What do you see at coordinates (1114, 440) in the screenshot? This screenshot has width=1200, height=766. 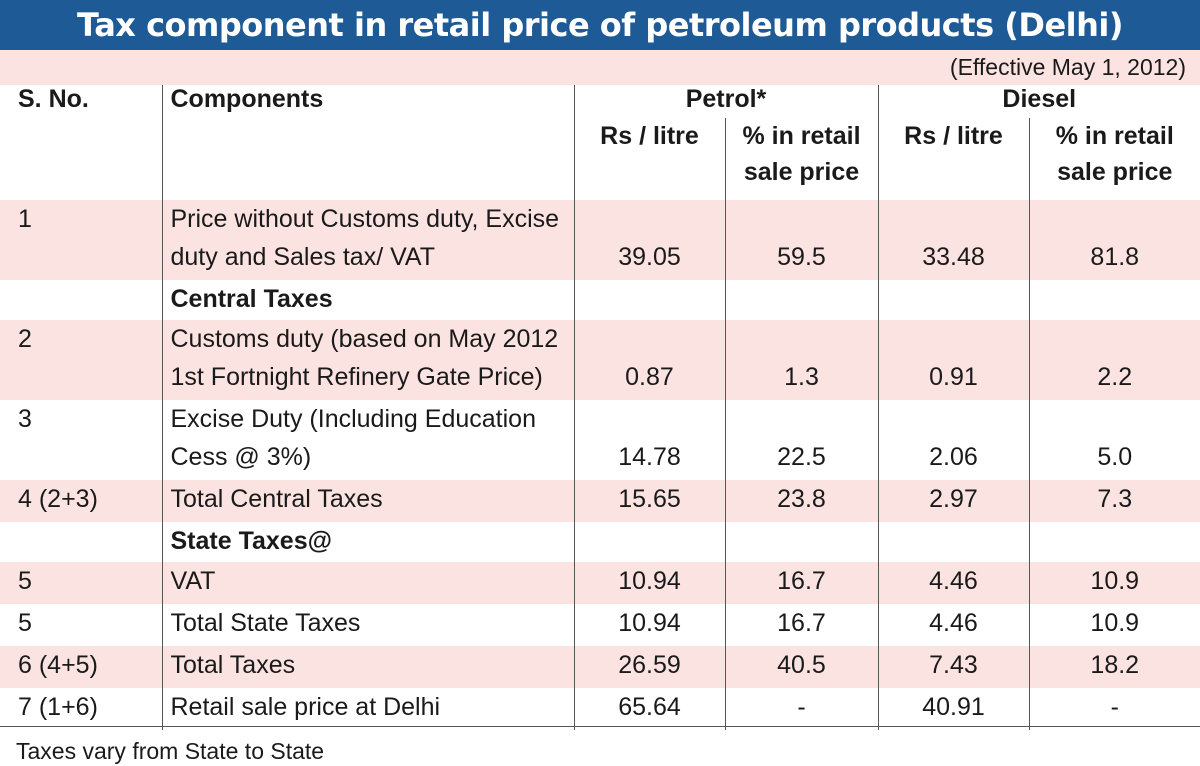 I see `diesel-pct-value: 5.0` at bounding box center [1114, 440].